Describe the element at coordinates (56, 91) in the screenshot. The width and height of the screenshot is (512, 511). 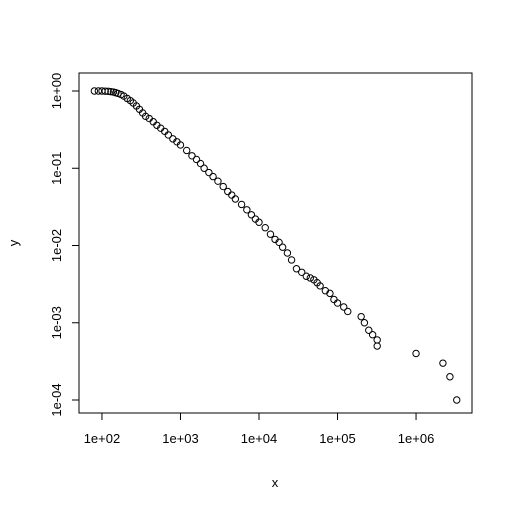
I see `y-tick-label: 1e+00` at that location.